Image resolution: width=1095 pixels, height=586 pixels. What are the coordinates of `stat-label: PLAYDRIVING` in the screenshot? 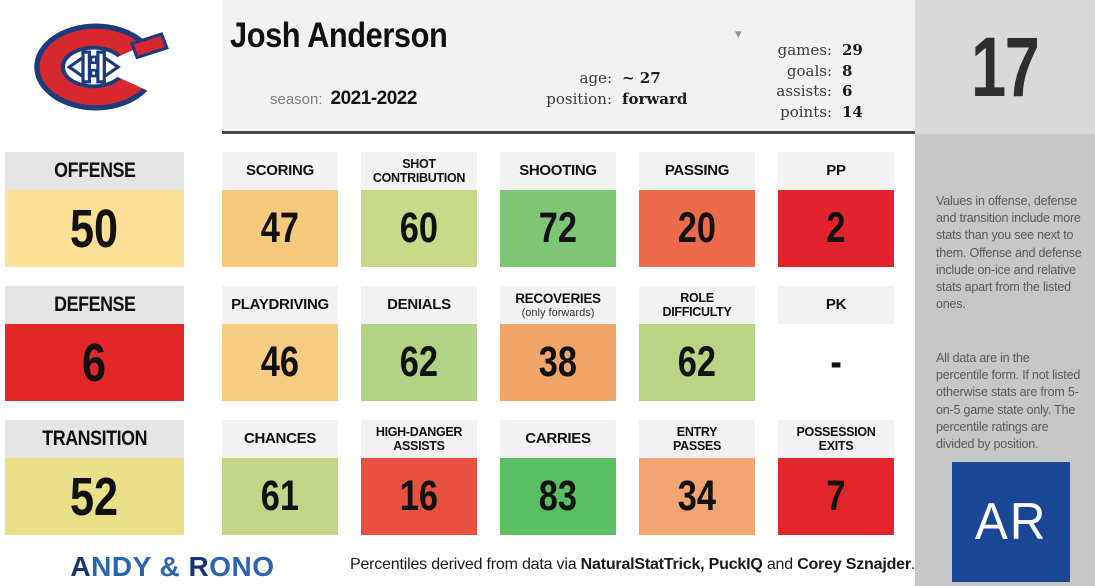 It's located at (280, 304).